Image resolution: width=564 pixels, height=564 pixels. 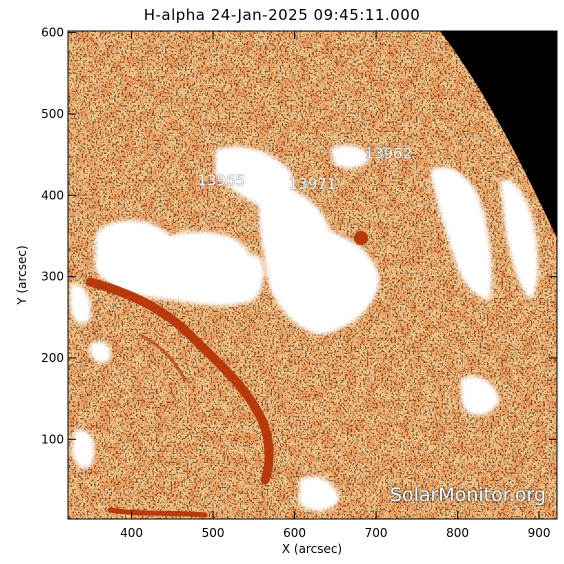 What do you see at coordinates (467, 495) in the screenshot?
I see `solarmonitor-watermark: SolarMonitor.org` at bounding box center [467, 495].